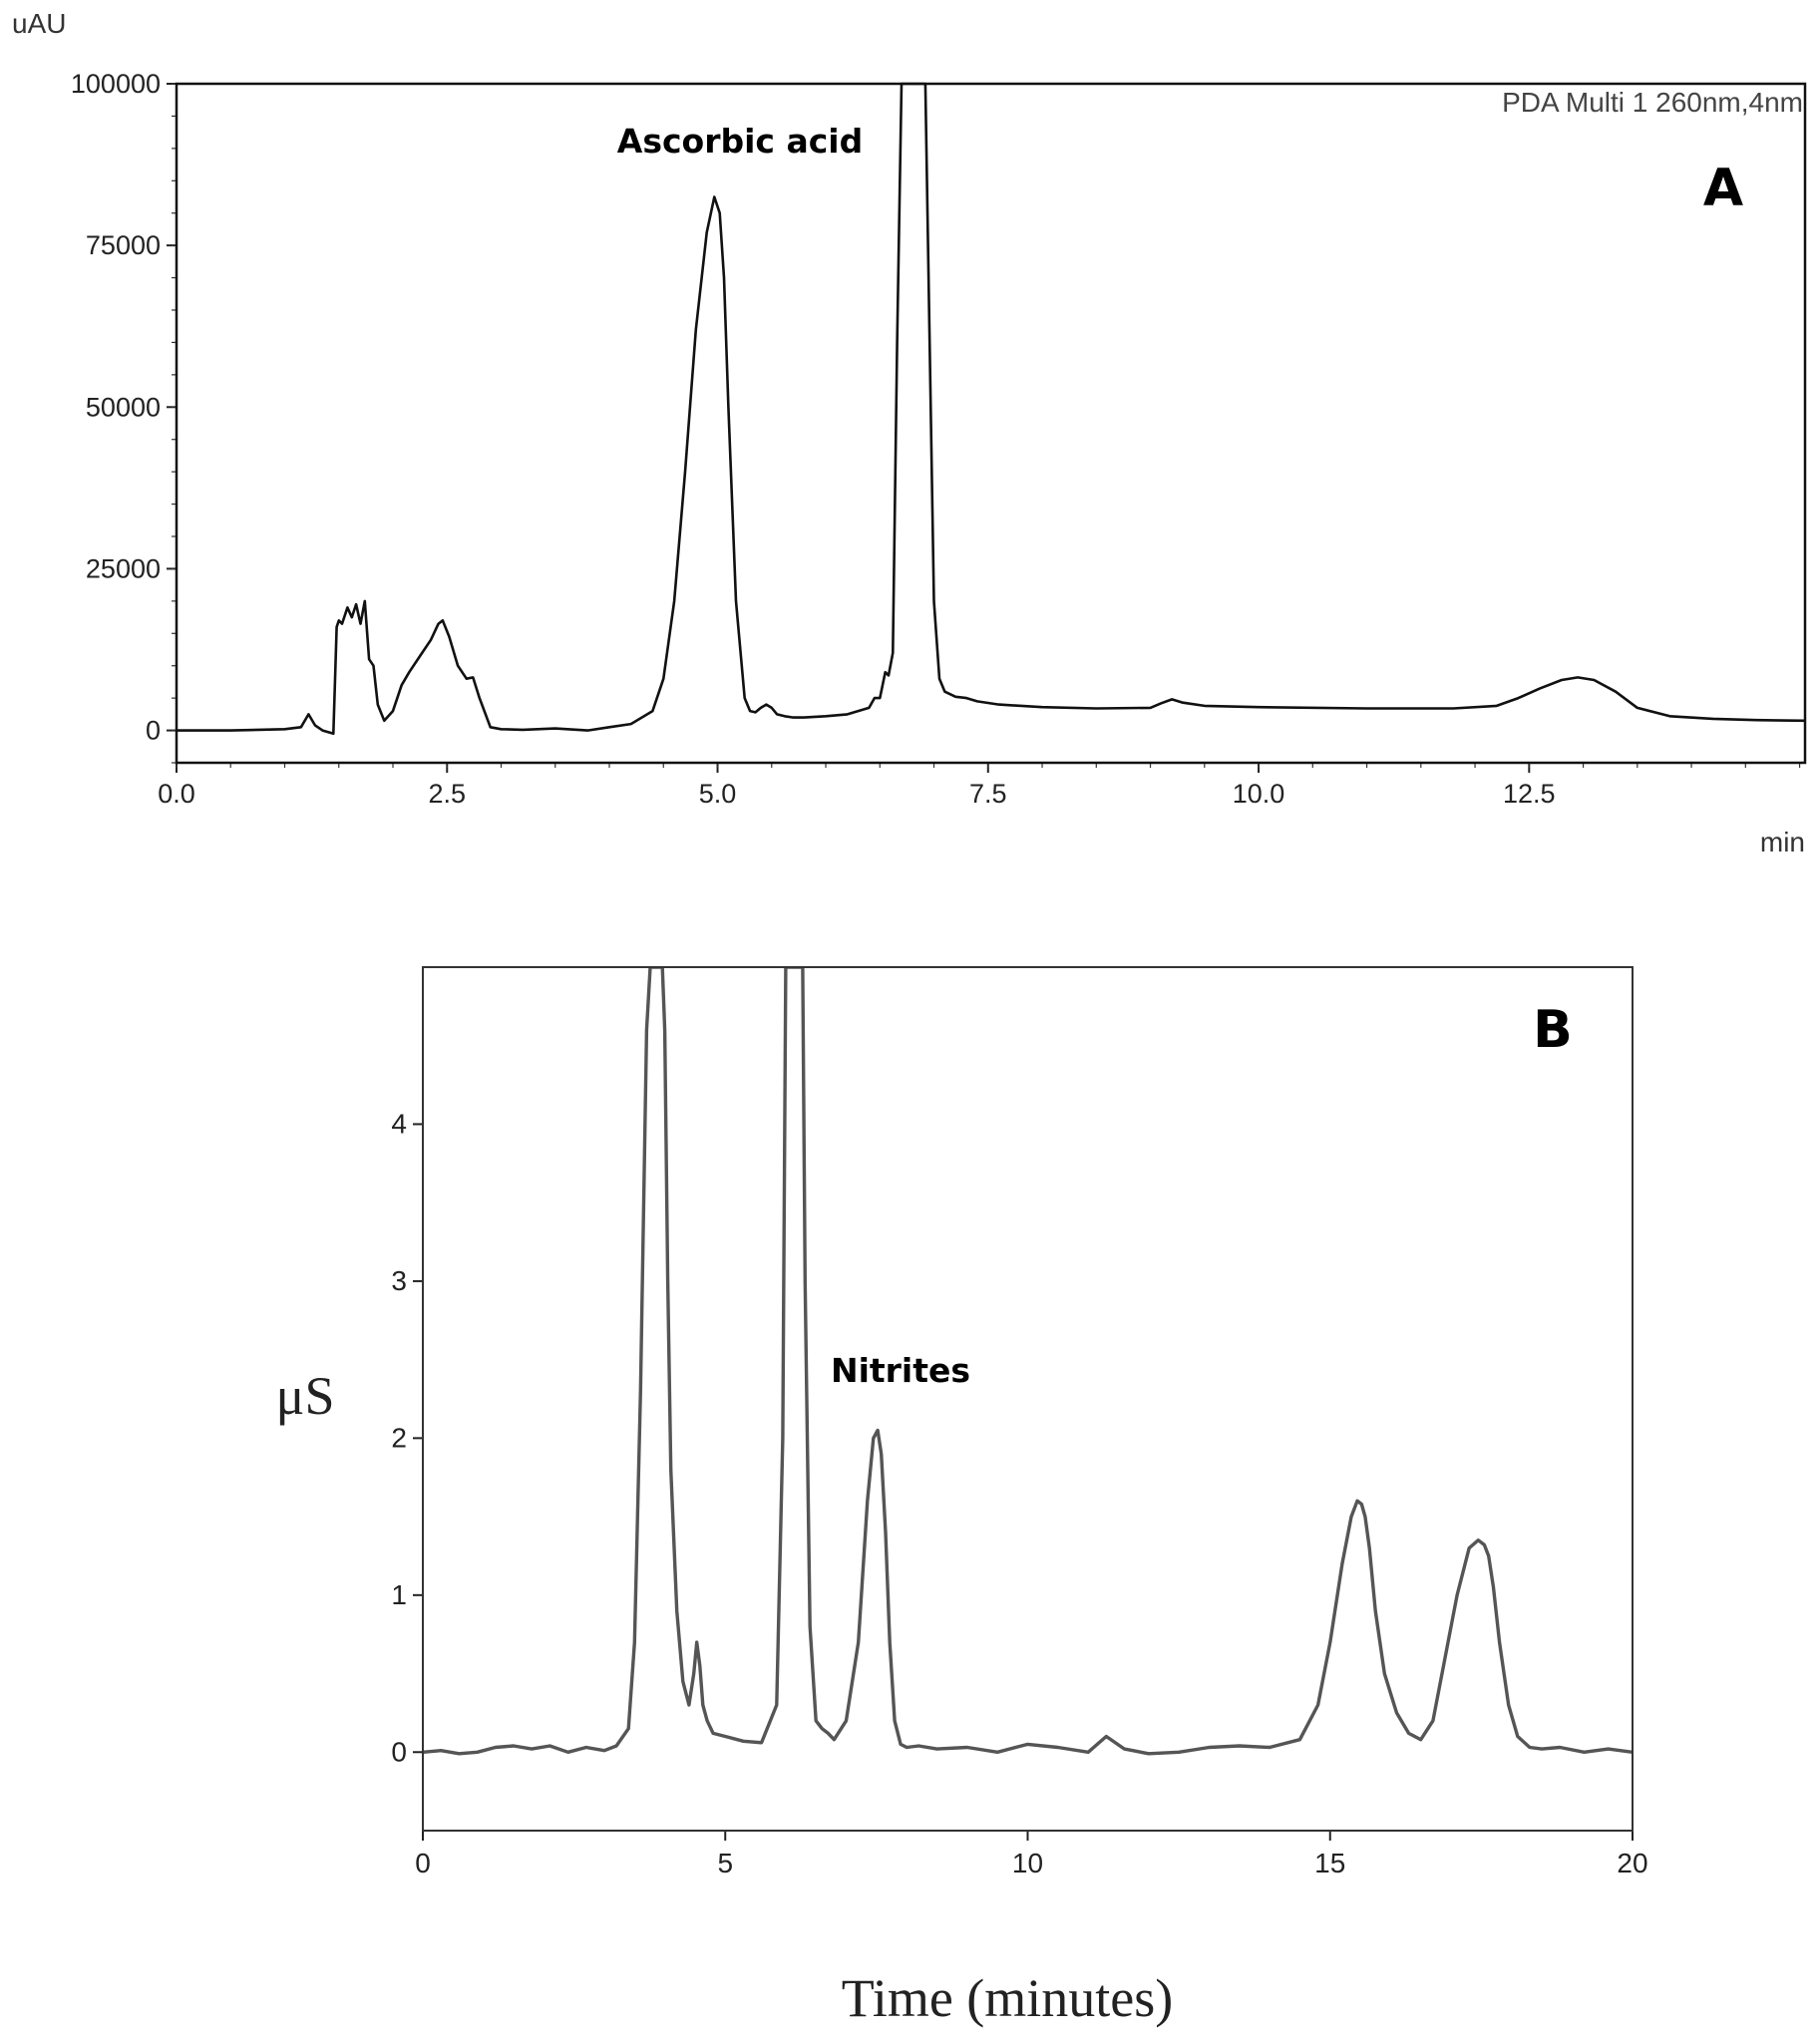  I want to click on chart-a-x-tick-label: 12.5, so click(1529, 794).